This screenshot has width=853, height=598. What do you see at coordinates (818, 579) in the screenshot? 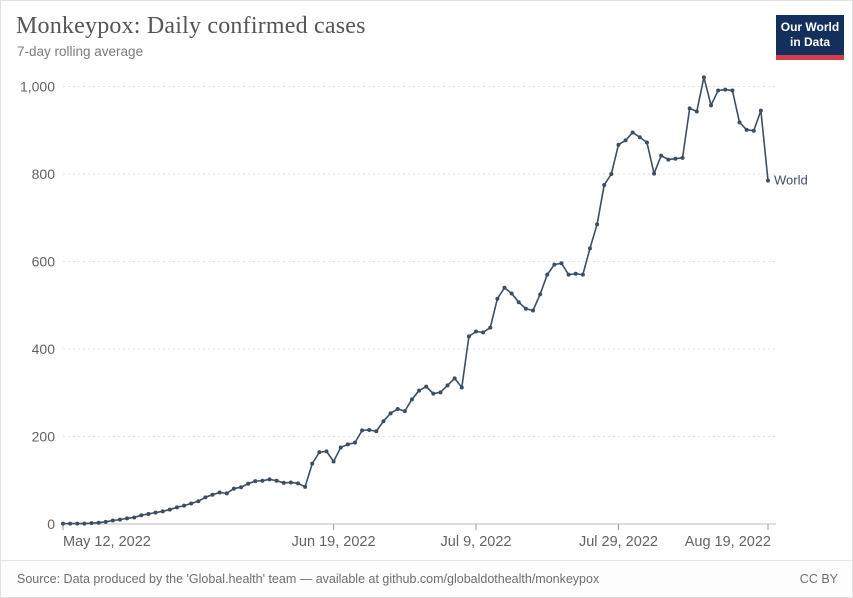
I see `license-badge: CC BY` at bounding box center [818, 579].